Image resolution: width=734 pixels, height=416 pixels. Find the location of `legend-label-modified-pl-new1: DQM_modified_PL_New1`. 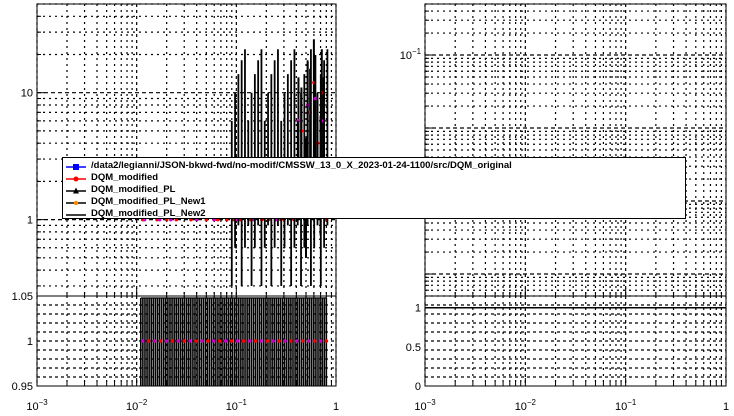

legend-label-modified-pl-new1: DQM_modified_PL_New1 is located at coordinates (148, 201).